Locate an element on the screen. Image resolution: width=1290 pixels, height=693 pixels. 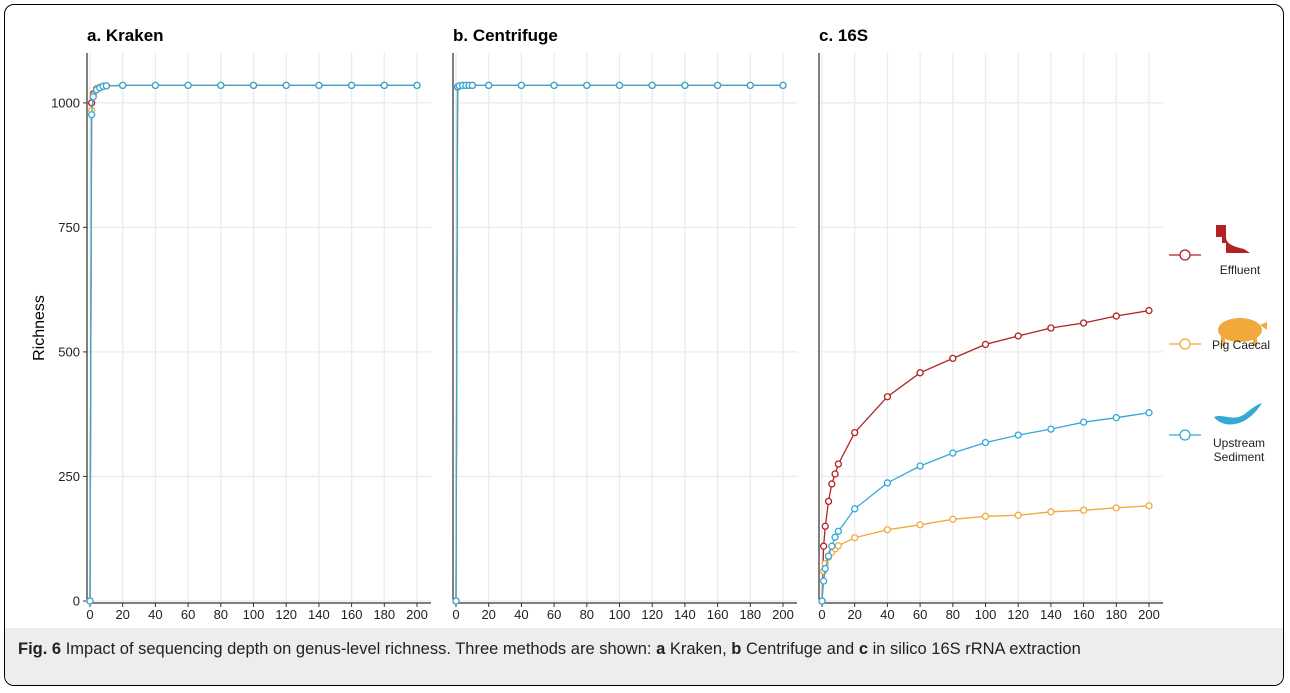
caption-a: a is located at coordinates (661, 649).